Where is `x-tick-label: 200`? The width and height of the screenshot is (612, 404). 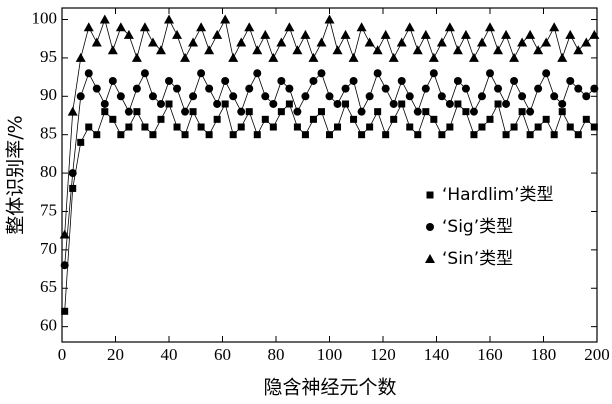
x-tick-label: 200 is located at coordinates (597, 354).